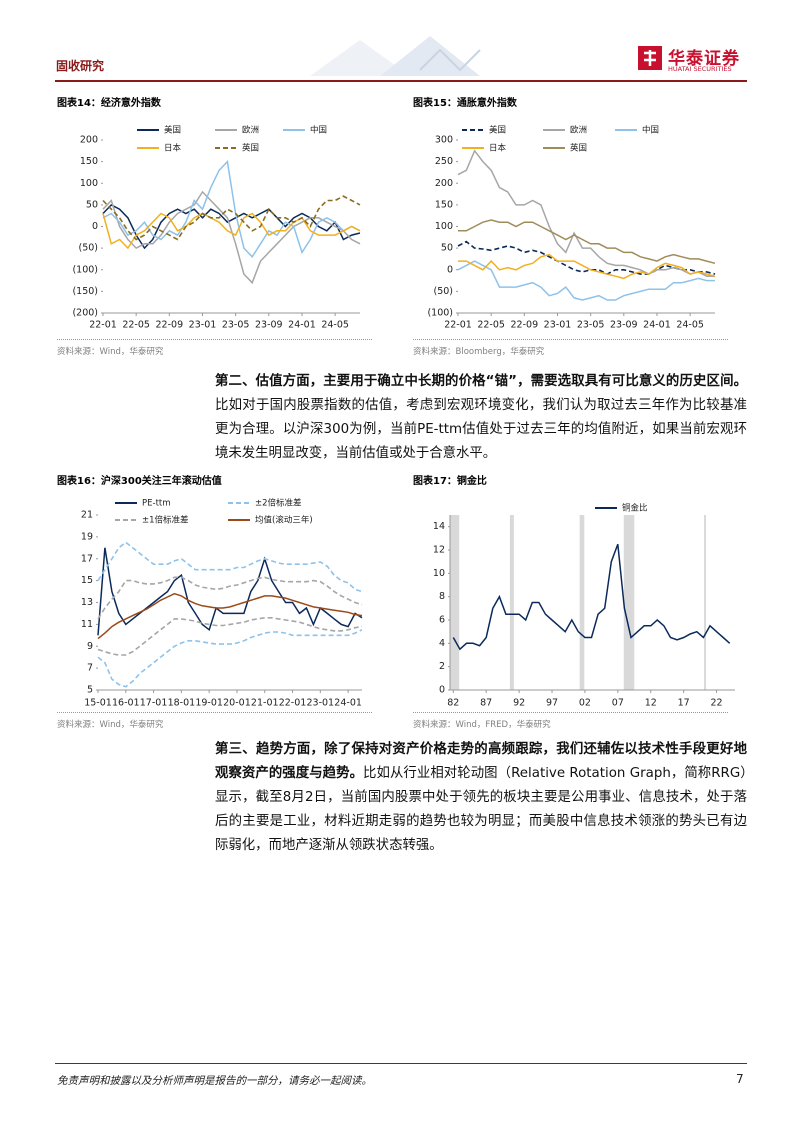 The height and width of the screenshot is (1133, 802). What do you see at coordinates (265, 703) in the screenshot?
I see `x-tick-label: 21-01` at bounding box center [265, 703].